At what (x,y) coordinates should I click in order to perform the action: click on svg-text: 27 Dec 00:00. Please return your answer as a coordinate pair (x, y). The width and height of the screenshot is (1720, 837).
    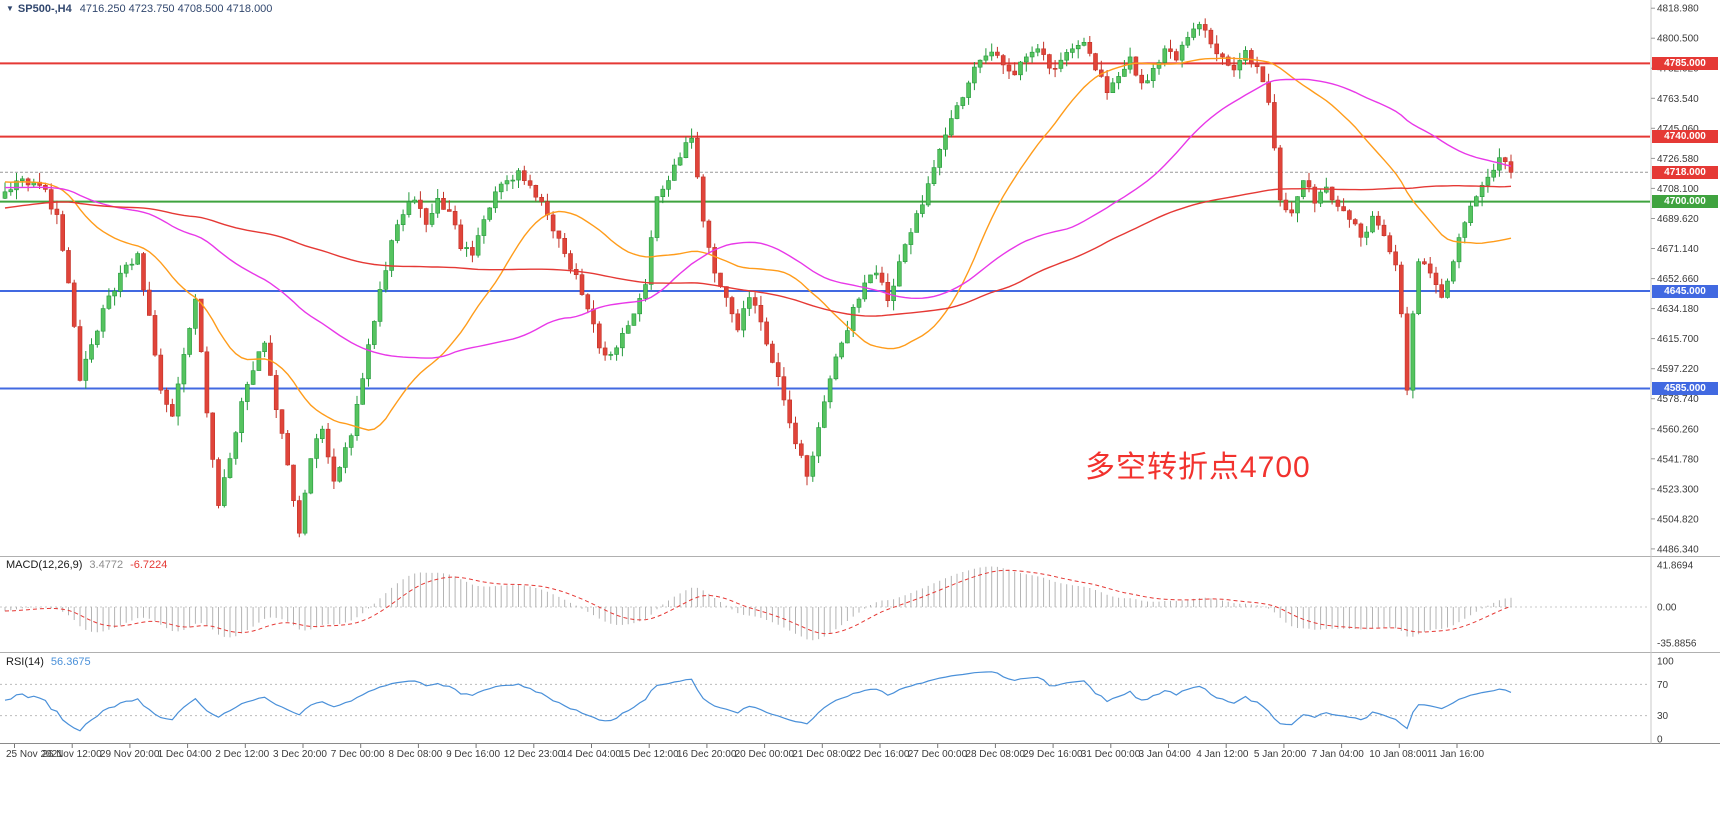
    Looking at the image, I should click on (938, 754).